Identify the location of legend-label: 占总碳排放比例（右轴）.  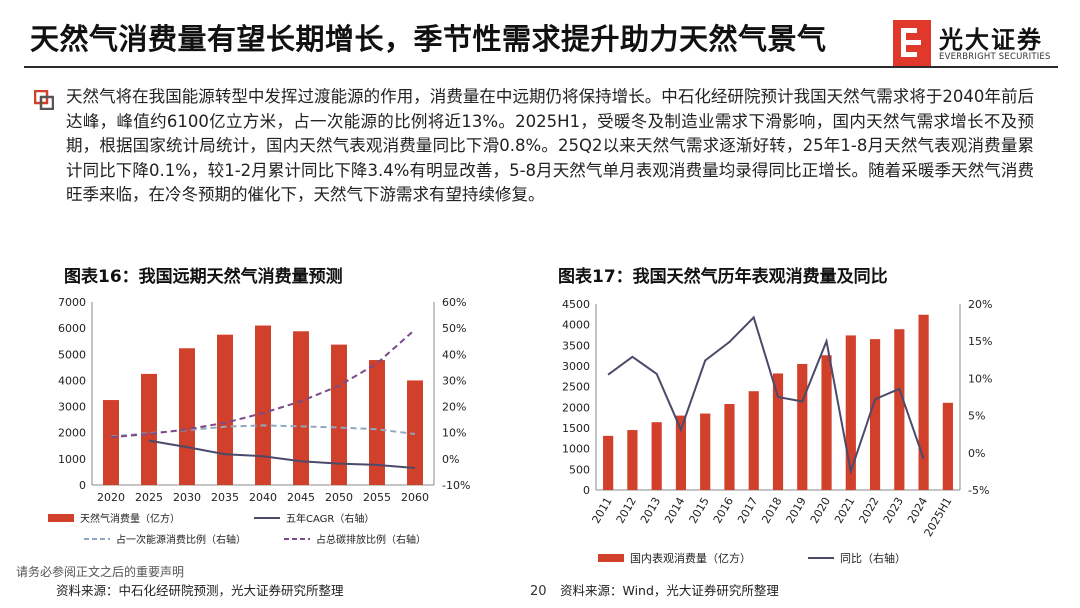
(371, 539).